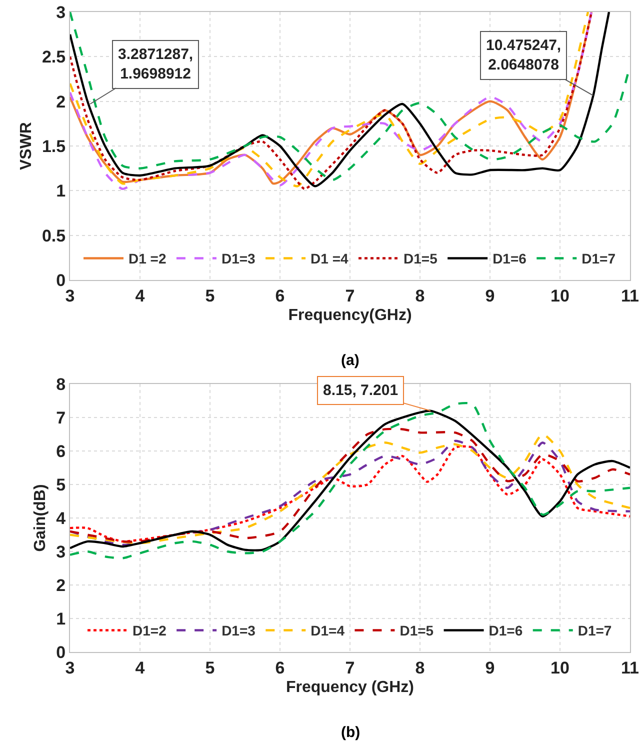 Image resolution: width=642 pixels, height=752 pixels. Describe the element at coordinates (54, 236) in the screenshot. I see `y-tick-label: 0.5` at that location.